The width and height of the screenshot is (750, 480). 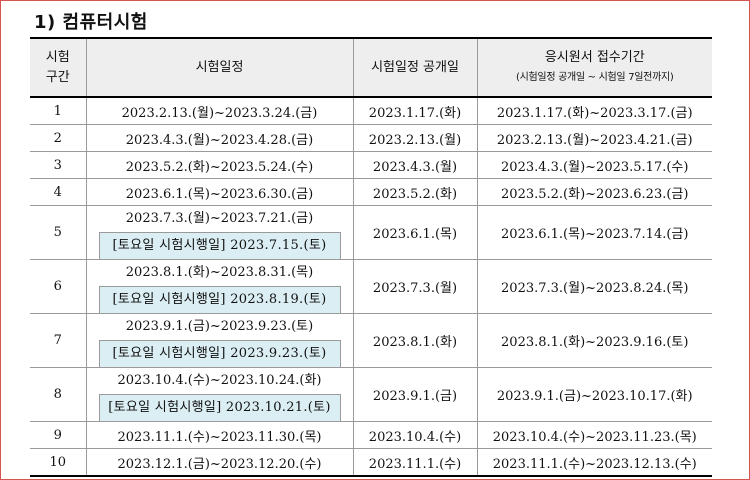 I want to click on saturday-exam-note: [토요일 시험시행일] 2023.10.21.(토), so click(x=219, y=407).